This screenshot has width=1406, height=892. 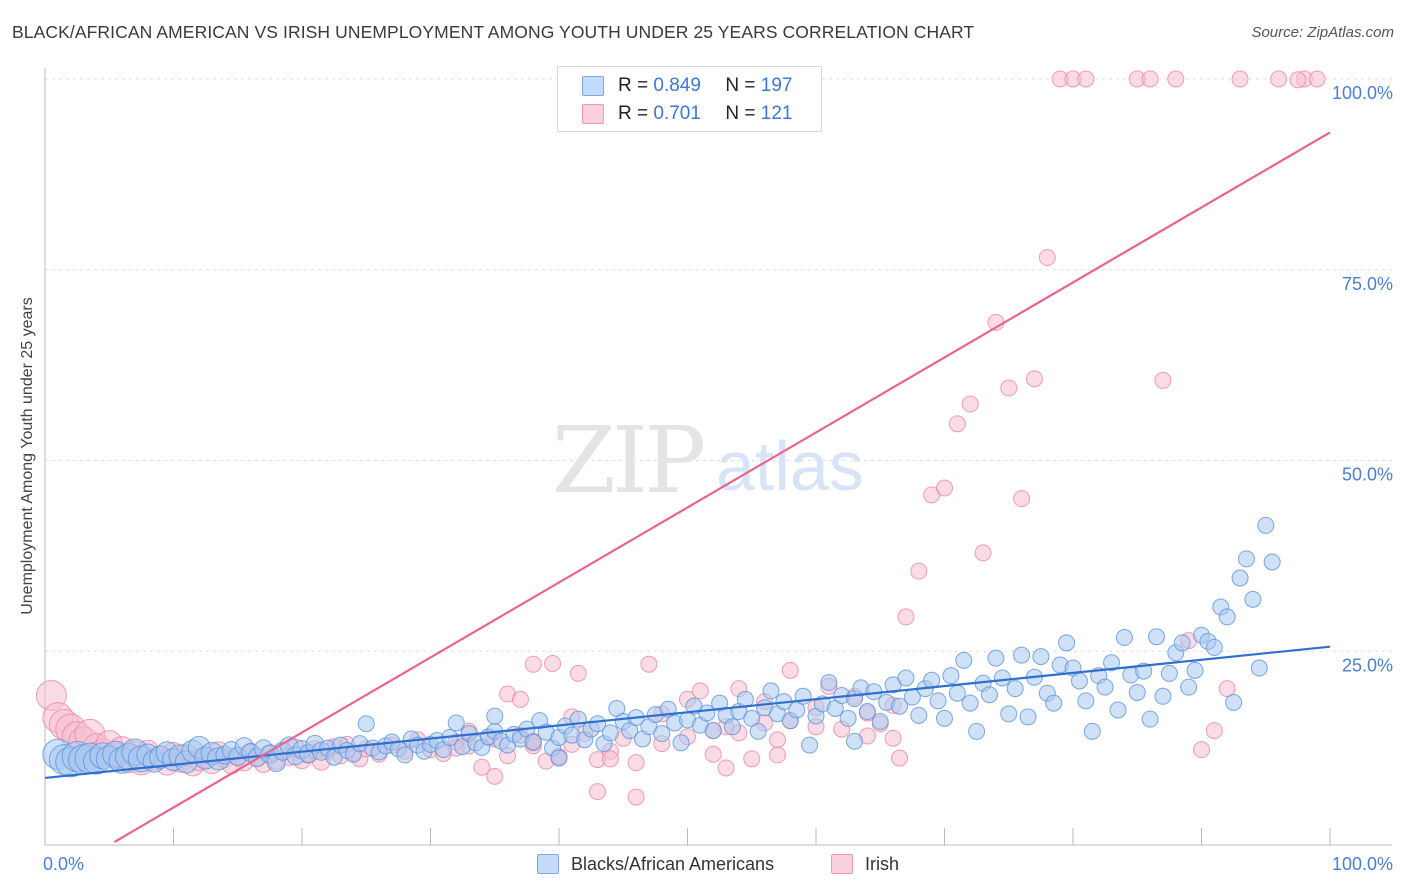 I want to click on correlation-legend: R = 0.849 N = 197 R = 0.701 N = 121, so click(x=689, y=99).